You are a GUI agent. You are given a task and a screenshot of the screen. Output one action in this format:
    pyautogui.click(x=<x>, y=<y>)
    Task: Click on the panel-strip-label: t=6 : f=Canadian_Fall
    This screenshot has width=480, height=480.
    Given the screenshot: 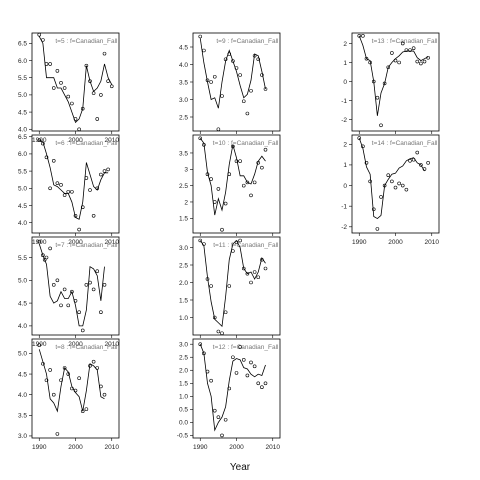 What is the action you would take?
    pyautogui.click(x=86, y=143)
    